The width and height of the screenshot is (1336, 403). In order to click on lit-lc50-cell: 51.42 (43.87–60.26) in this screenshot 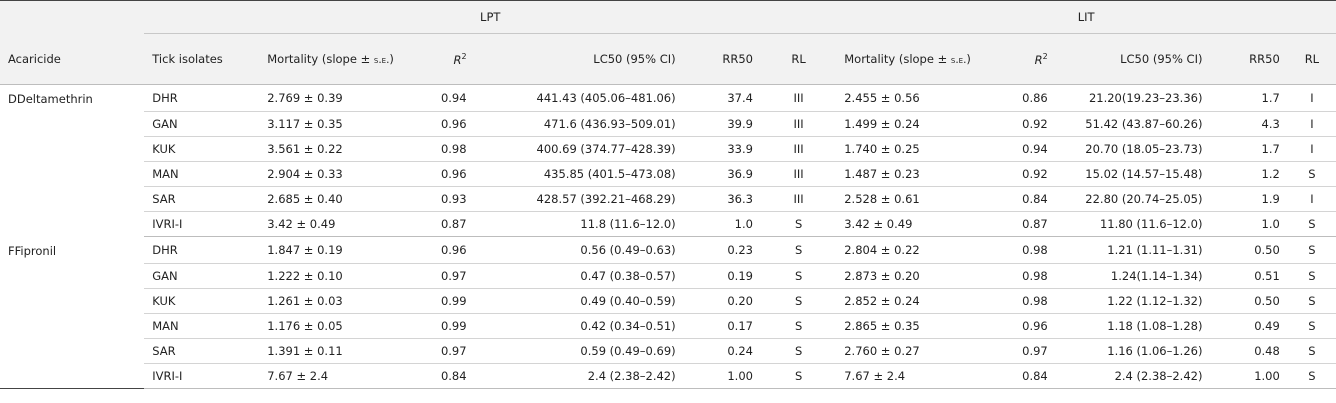, I will do `click(1133, 124)`.